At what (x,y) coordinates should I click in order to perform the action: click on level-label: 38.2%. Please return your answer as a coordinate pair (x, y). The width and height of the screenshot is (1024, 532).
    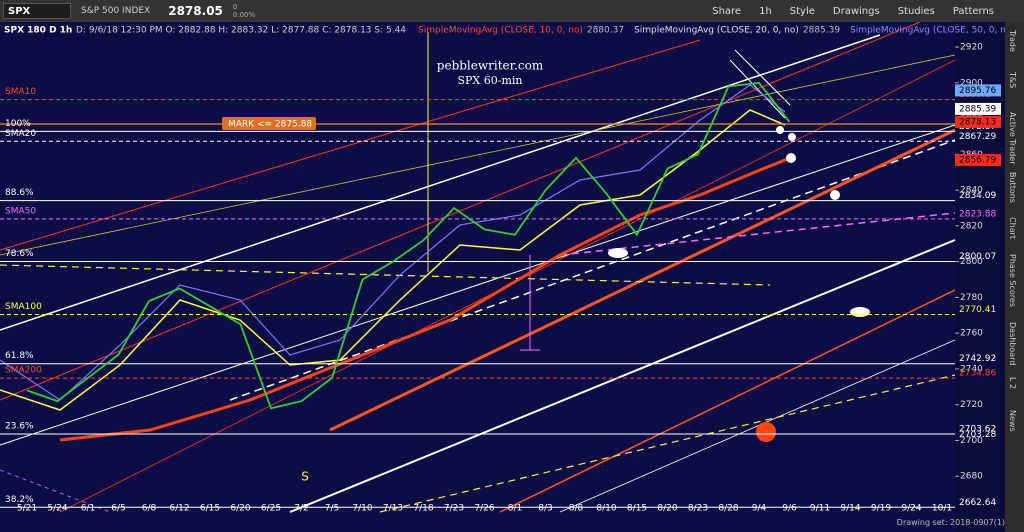
    Looking at the image, I should click on (19, 500).